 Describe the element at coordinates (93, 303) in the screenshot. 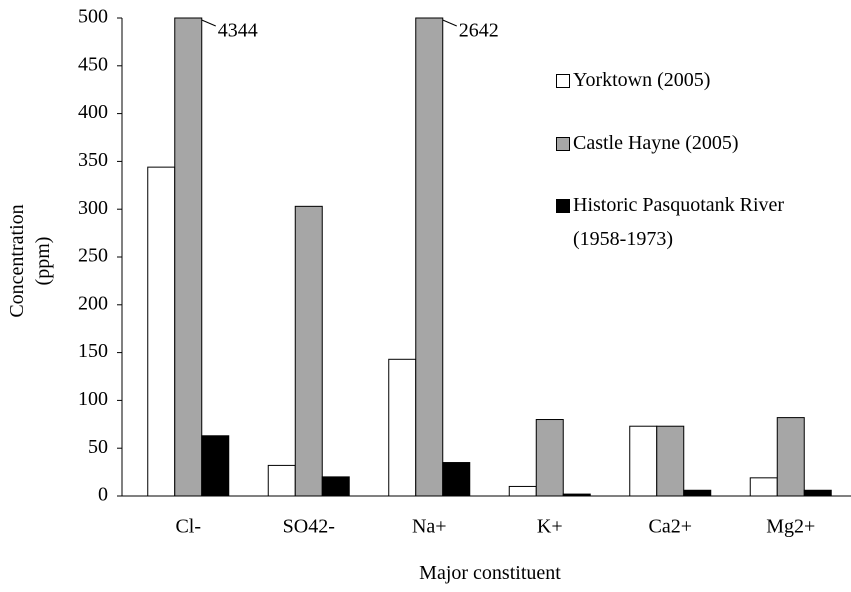

I see `y-tick-label: 200` at that location.